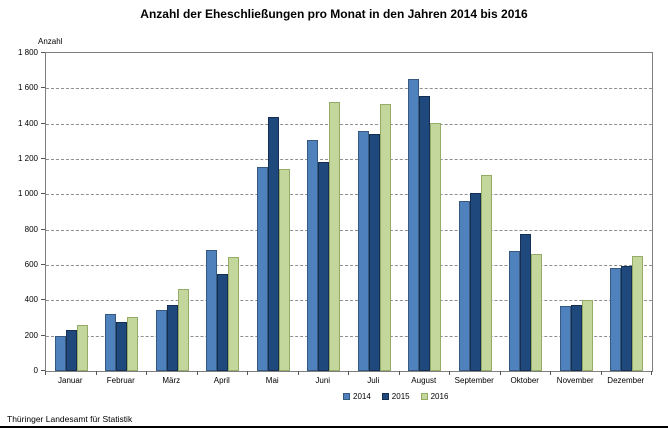 This screenshot has width=668, height=428. Describe the element at coordinates (374, 252) in the screenshot. I see `bar-2015-juli` at that location.